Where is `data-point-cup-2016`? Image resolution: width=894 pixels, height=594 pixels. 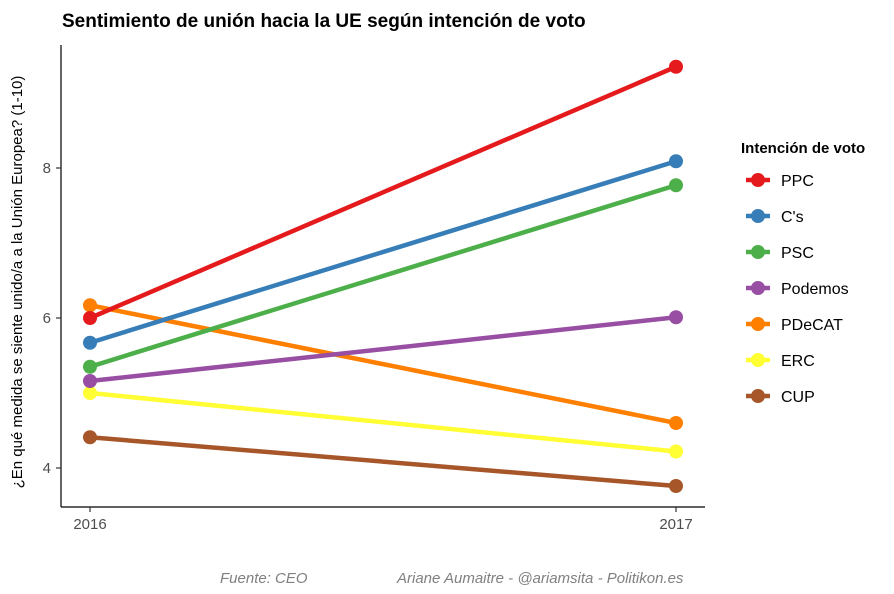 data-point-cup-2016 is located at coordinates (90, 437).